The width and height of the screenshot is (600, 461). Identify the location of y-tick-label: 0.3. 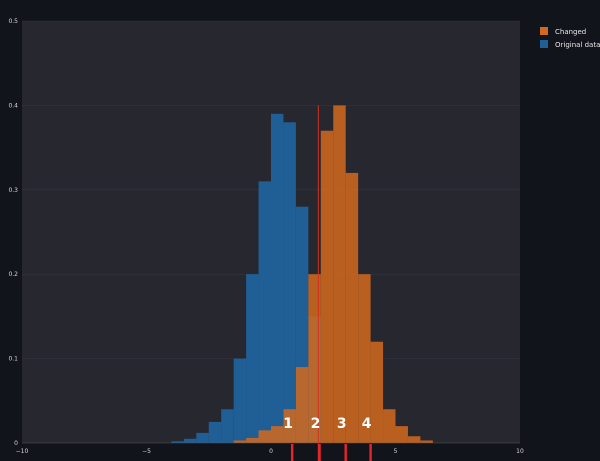
(13, 190).